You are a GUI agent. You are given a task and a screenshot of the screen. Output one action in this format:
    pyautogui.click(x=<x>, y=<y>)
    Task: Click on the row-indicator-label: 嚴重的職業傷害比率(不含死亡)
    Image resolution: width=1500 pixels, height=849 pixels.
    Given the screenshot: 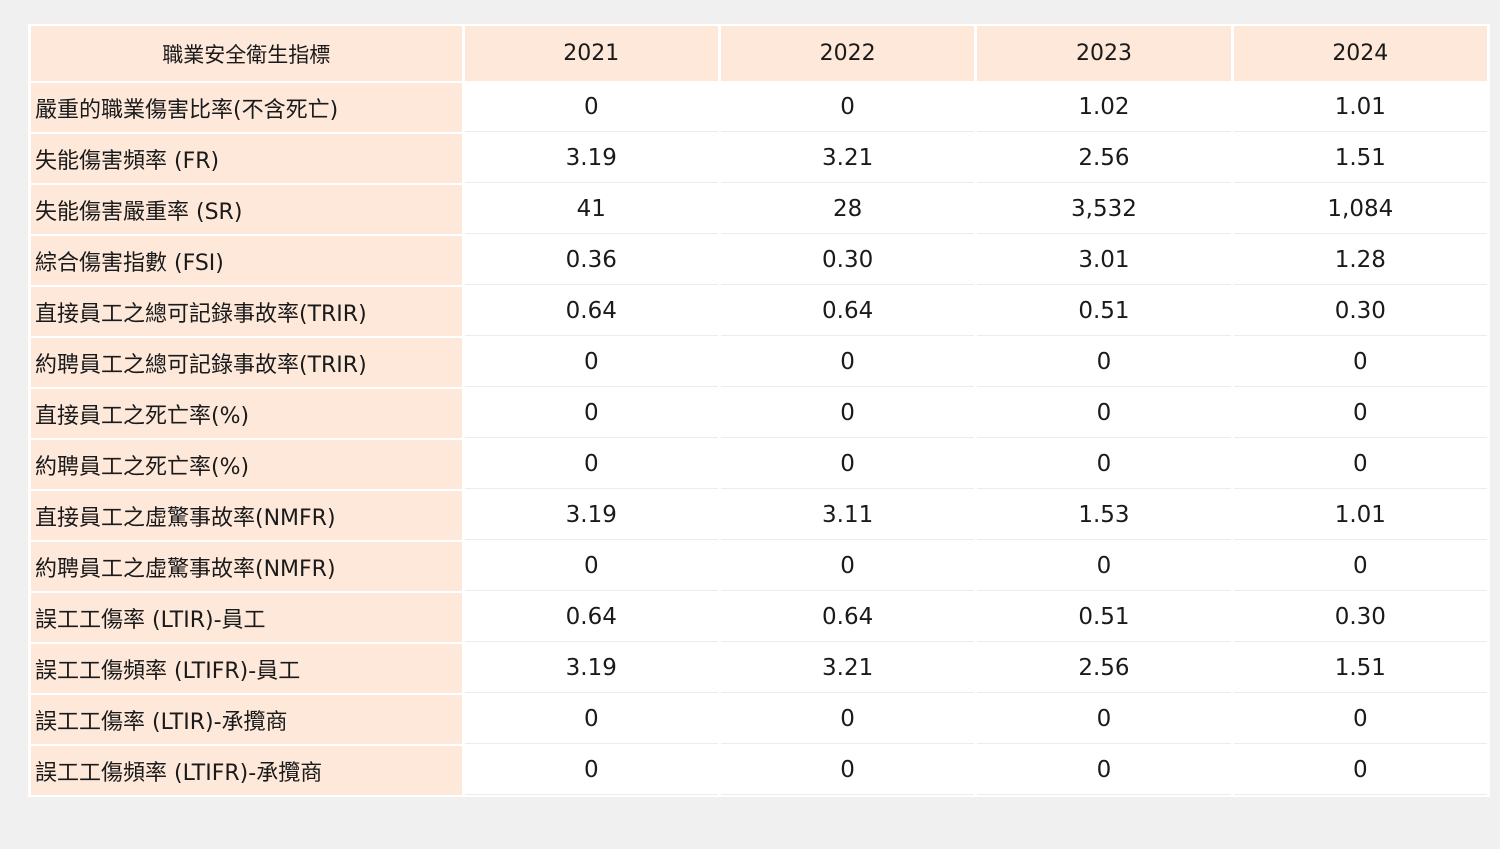 What is the action you would take?
    pyautogui.click(x=246, y=107)
    